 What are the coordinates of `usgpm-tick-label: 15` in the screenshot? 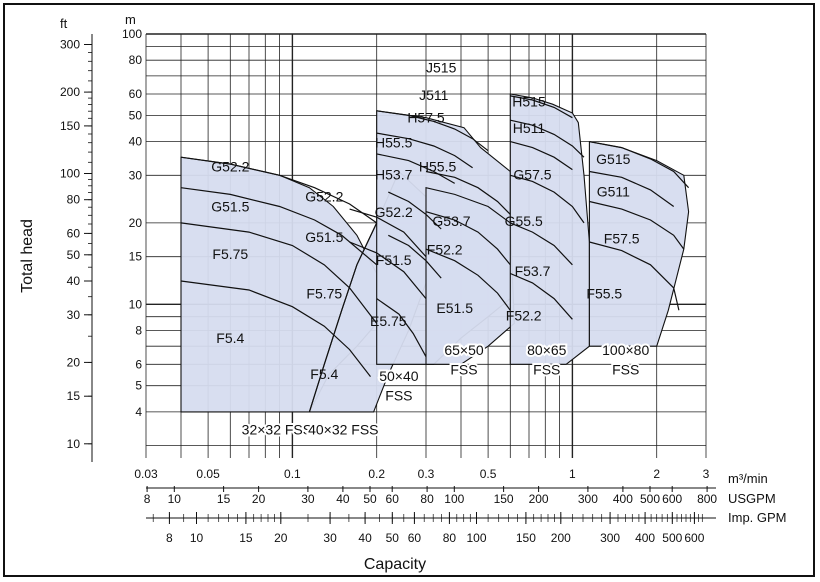 It's located at (224, 499).